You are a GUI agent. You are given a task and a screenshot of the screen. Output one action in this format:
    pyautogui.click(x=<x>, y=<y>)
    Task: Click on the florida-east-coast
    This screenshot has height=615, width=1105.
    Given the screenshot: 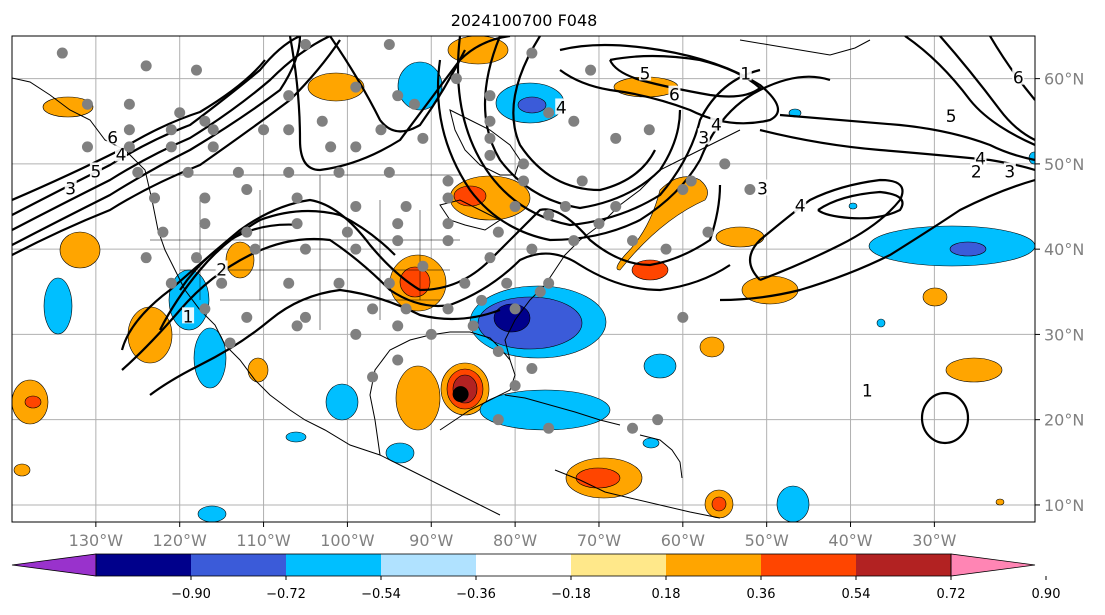 What is the action you would take?
    pyautogui.click(x=622, y=245)
    